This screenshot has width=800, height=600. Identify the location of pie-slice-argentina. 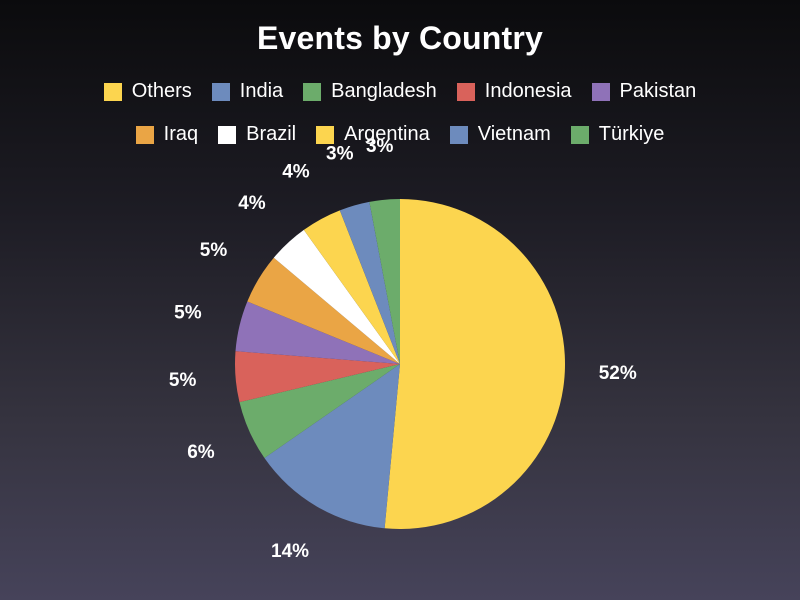
(351, 287).